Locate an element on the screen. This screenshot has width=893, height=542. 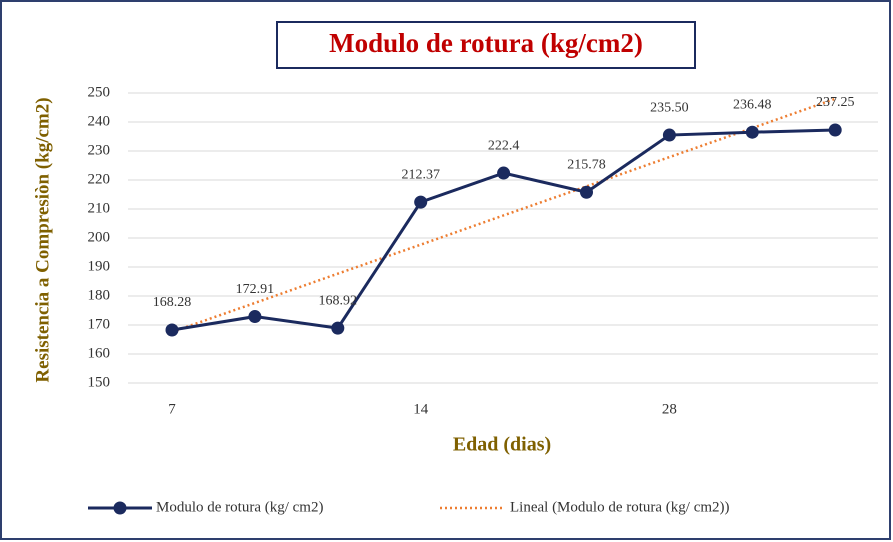
title-box is located at coordinates (486, 45).